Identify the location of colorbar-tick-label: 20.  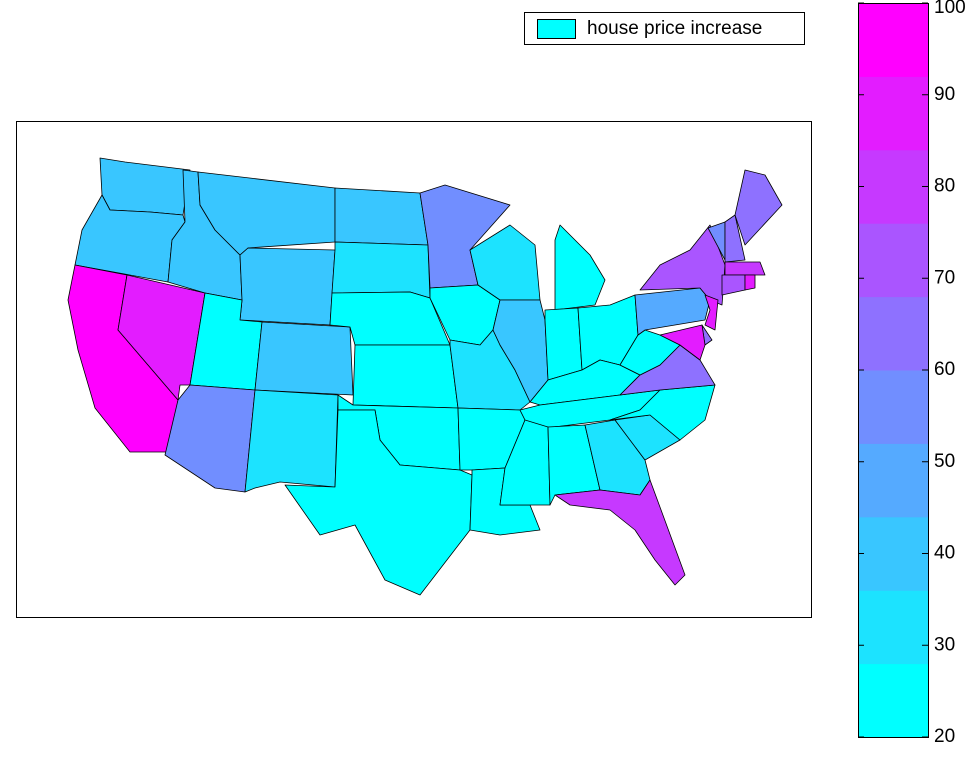
(944, 736).